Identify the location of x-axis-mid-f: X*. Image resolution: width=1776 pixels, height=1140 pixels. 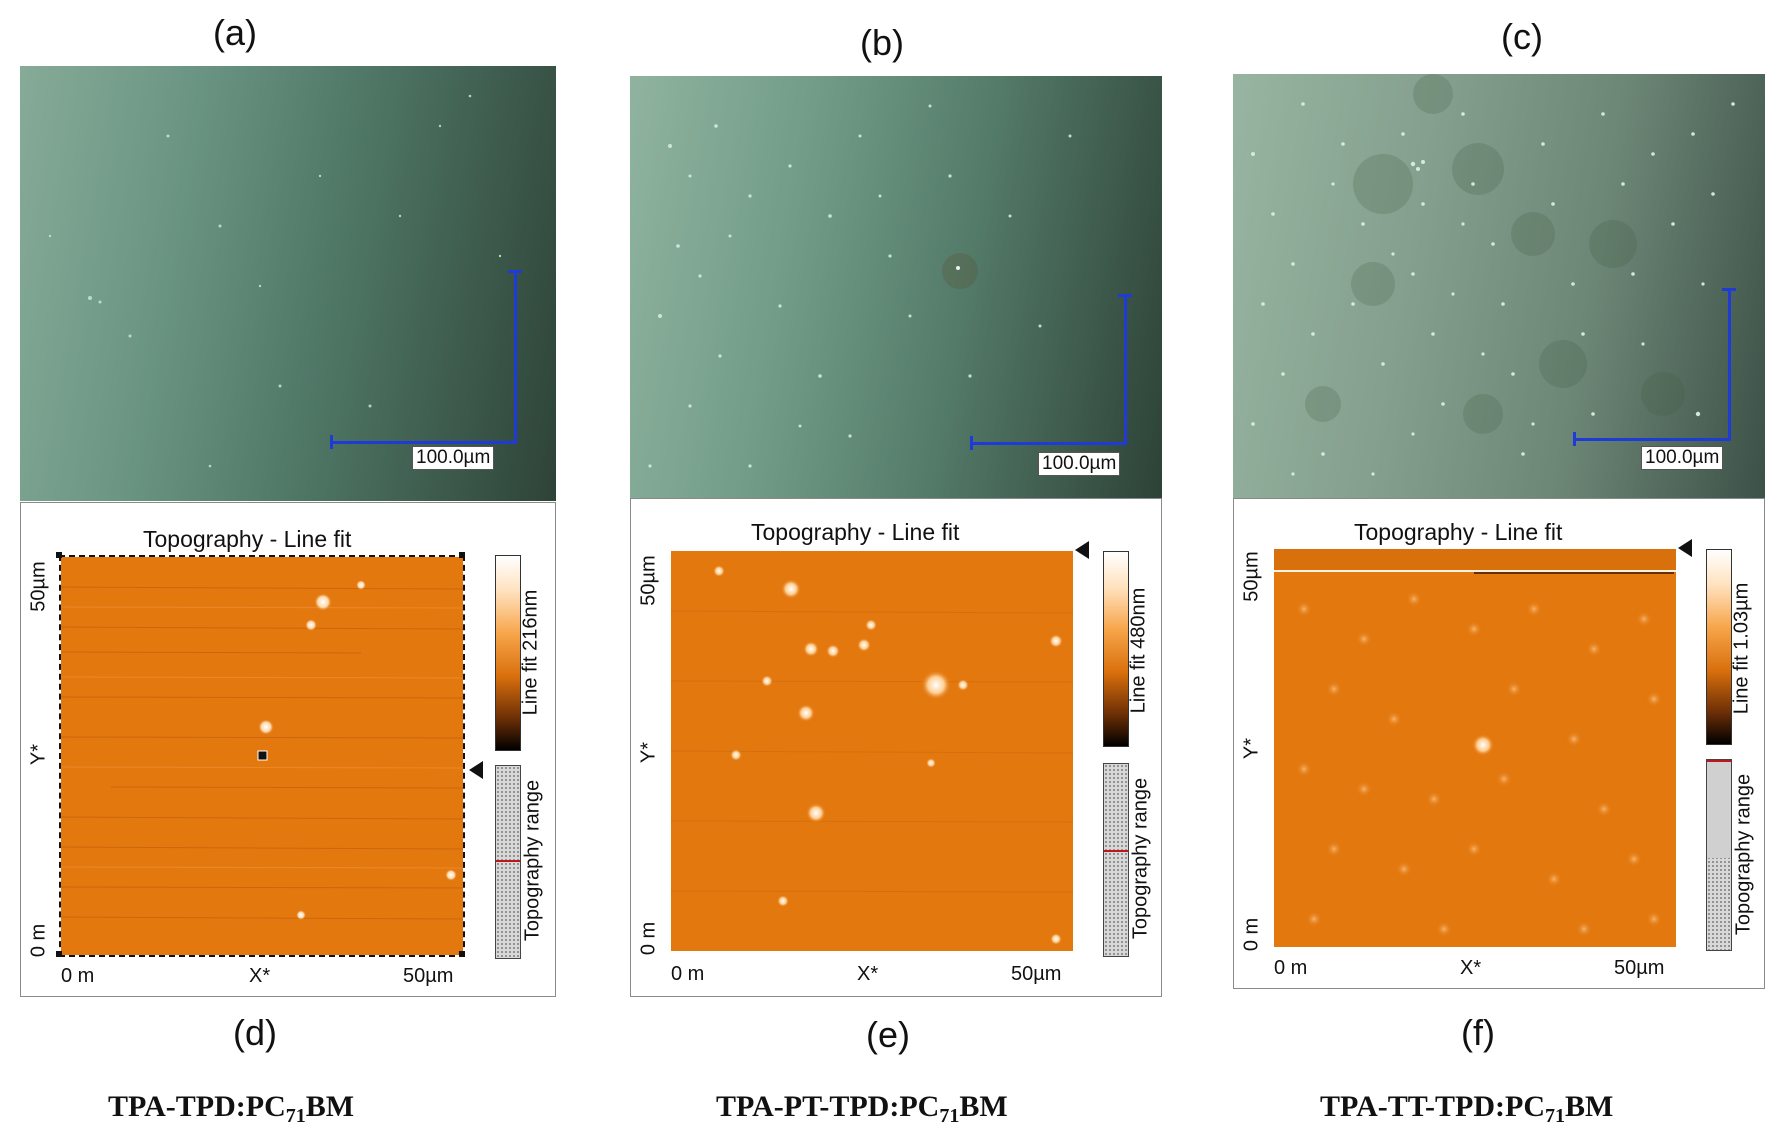
(1471, 968).